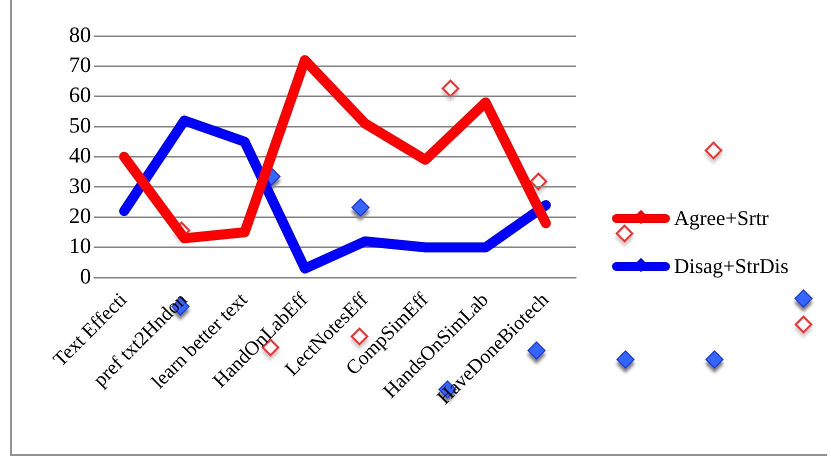  What do you see at coordinates (80, 125) in the screenshot?
I see `y-tick-label: 50` at bounding box center [80, 125].